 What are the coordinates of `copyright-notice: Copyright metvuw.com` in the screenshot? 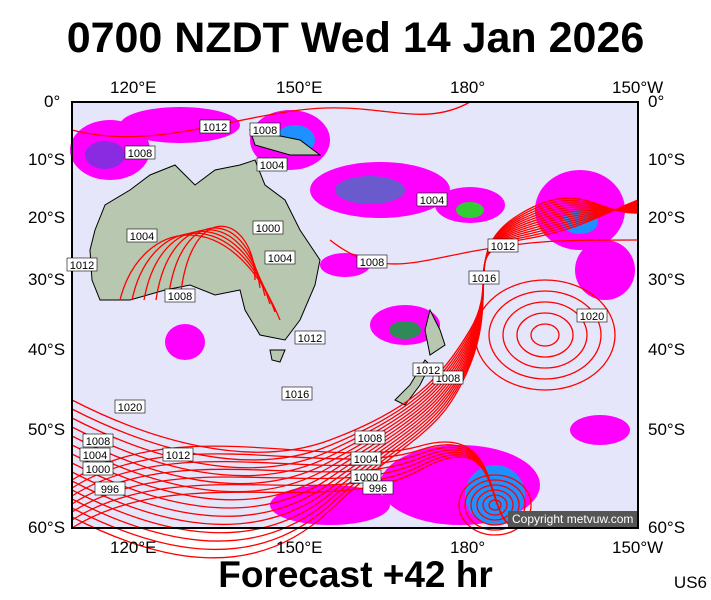 It's located at (573, 519).